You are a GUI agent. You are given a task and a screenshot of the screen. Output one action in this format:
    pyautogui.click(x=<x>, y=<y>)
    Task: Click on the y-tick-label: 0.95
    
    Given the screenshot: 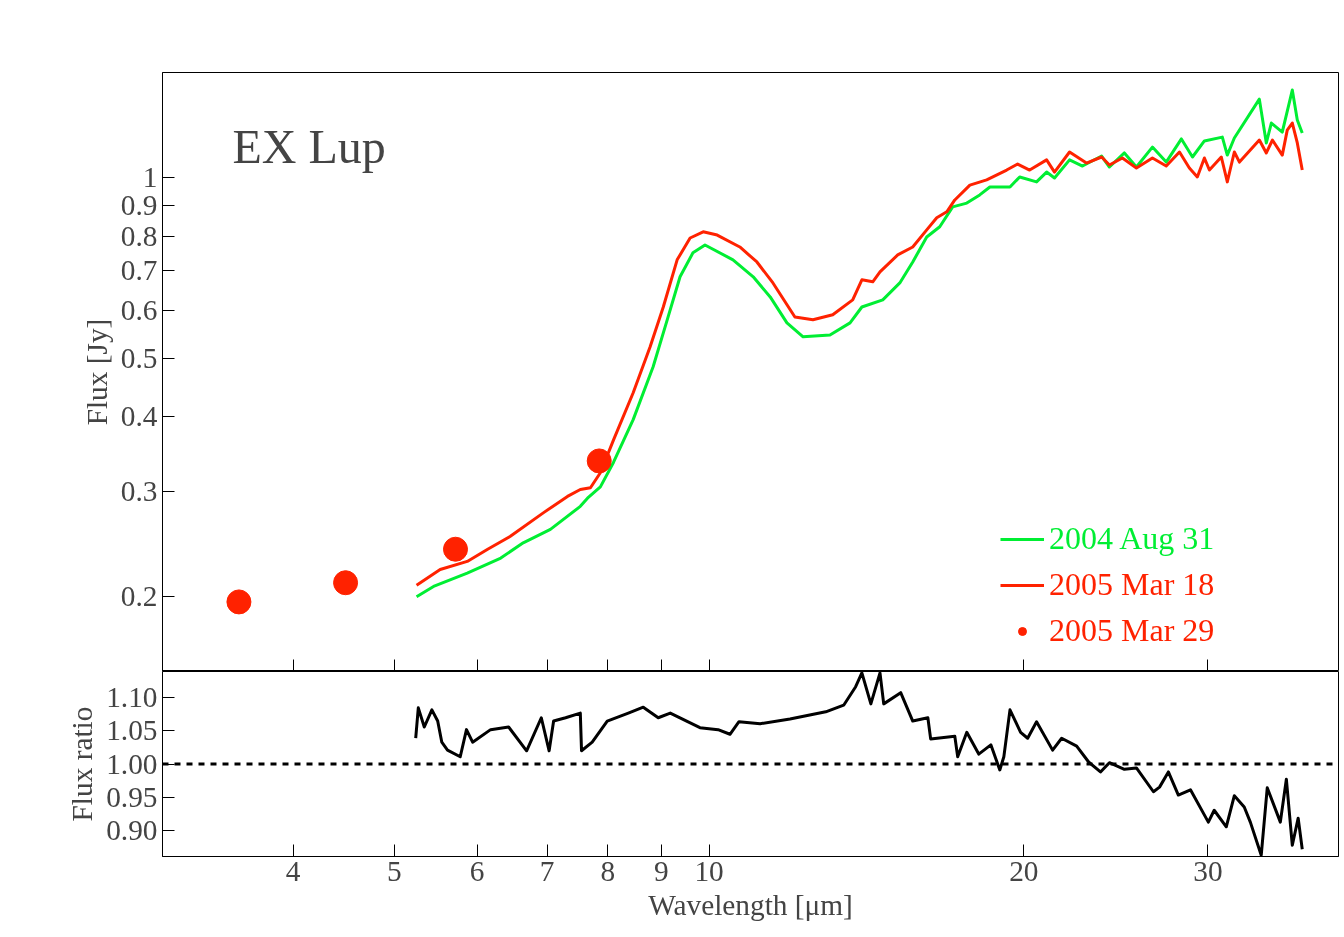 What is the action you would take?
    pyautogui.click(x=132, y=796)
    